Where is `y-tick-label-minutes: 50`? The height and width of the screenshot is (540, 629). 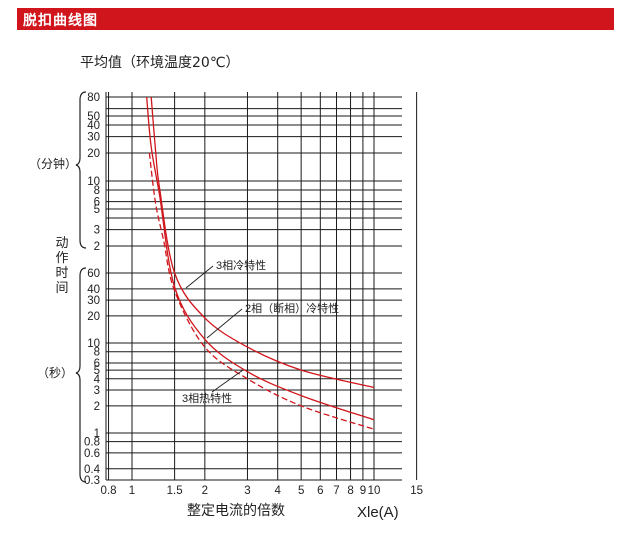 y-tick-label-minutes: 50 is located at coordinates (93, 117).